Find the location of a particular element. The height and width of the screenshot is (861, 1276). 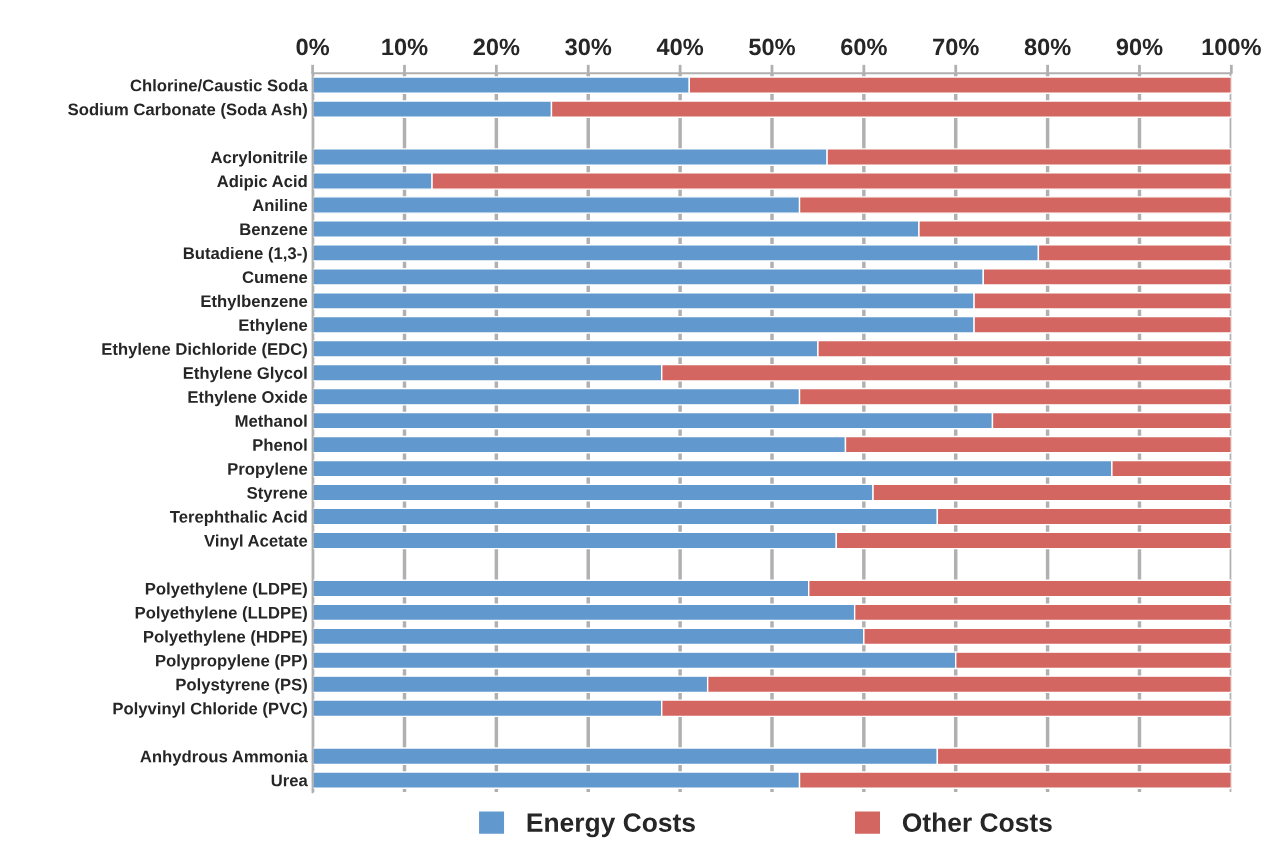

y-tick-label: Polyvinyl Chloride (PVC) is located at coordinates (210, 710).